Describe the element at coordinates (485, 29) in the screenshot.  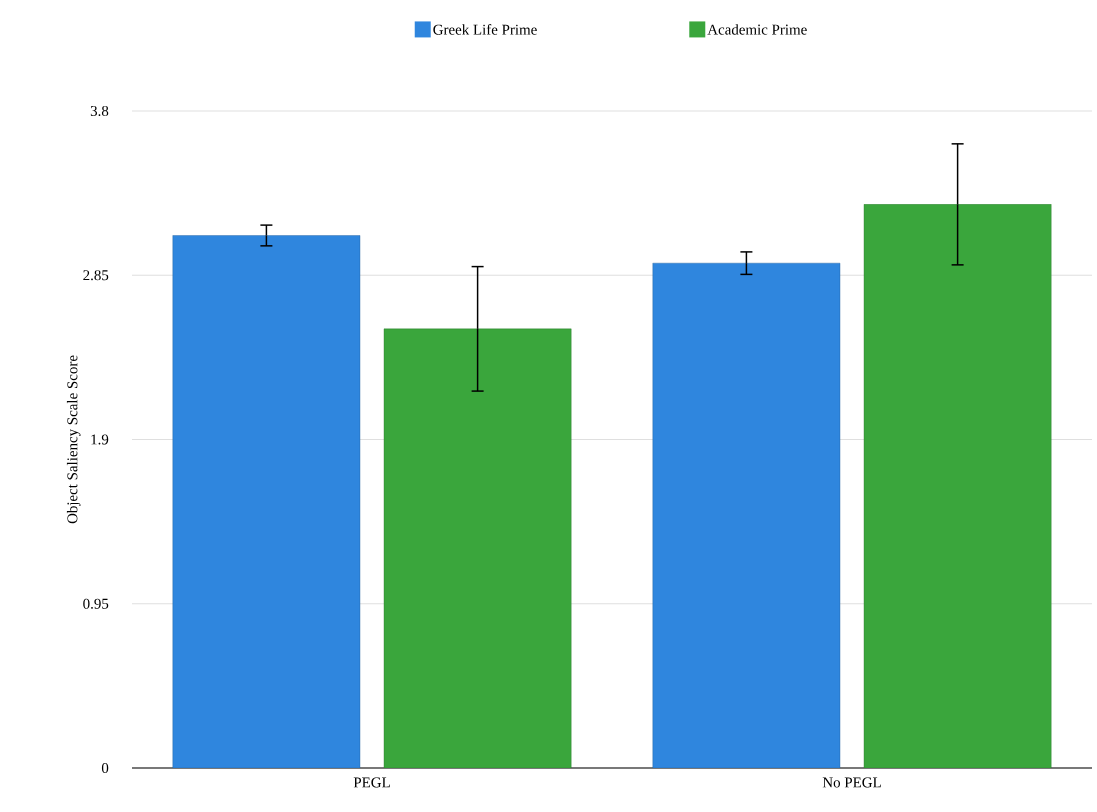
I see `legend-label: Greek Life Prime` at that location.